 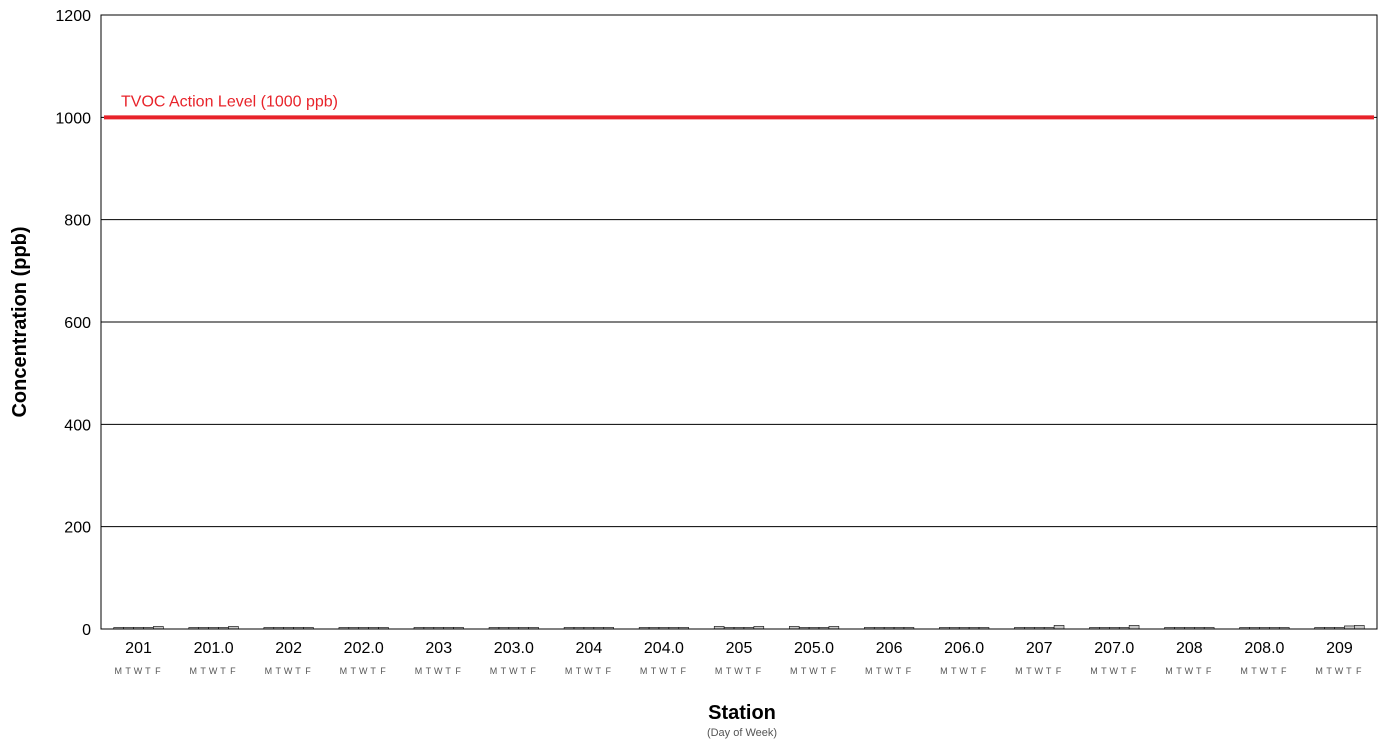 I want to click on y-tick-labels: 0 200 400 600 800 1000 1200, so click(x=73, y=323).